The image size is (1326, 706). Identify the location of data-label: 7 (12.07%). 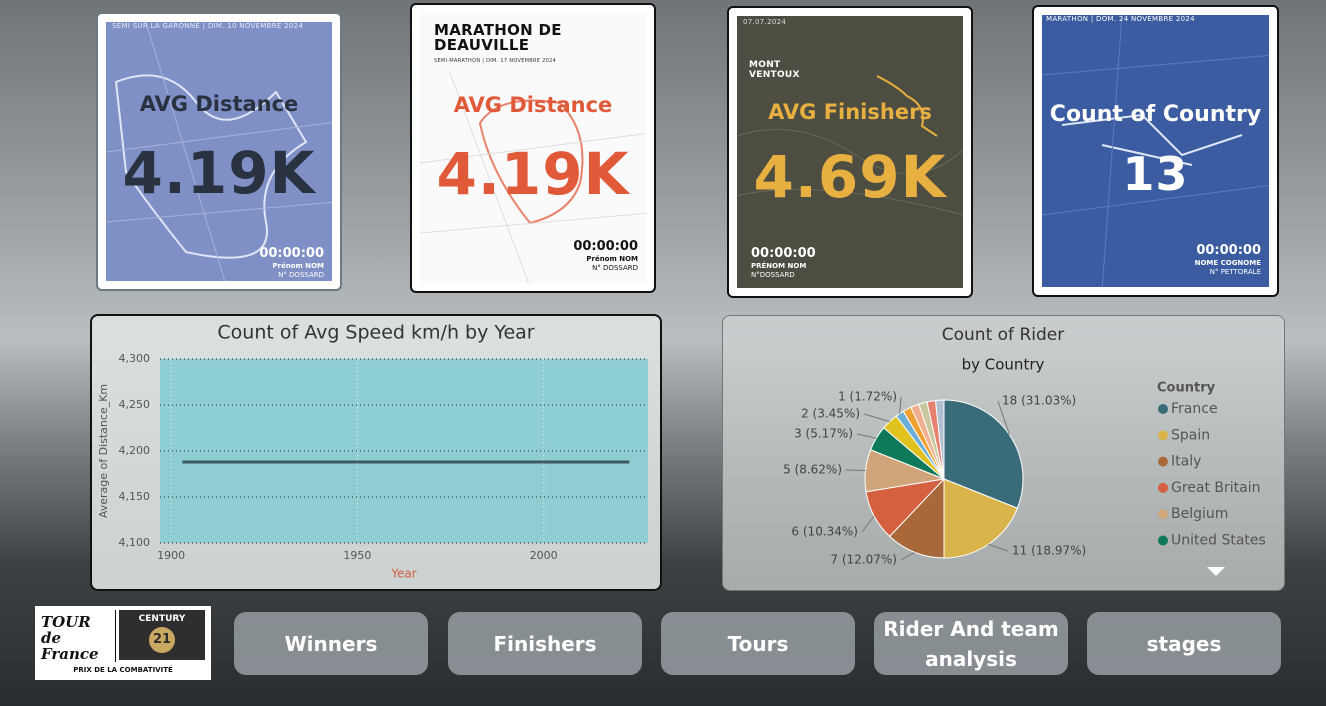
(863, 560).